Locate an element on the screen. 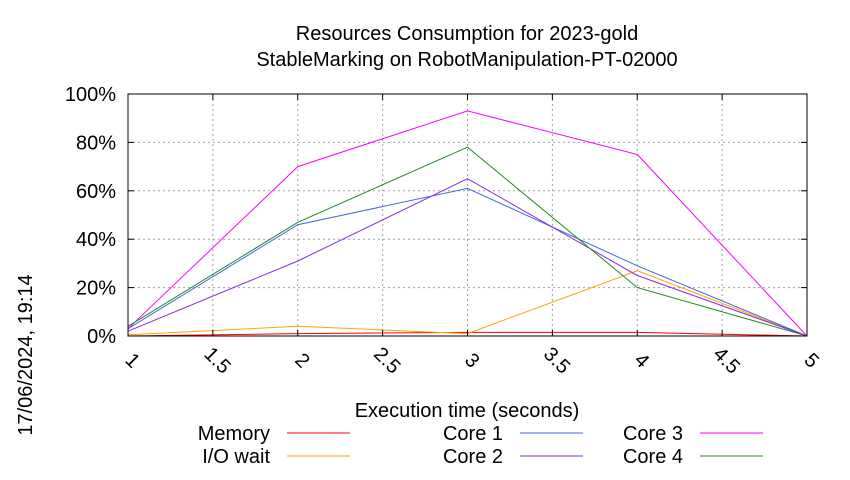  legend-label-core-2: Core 2 is located at coordinates (473, 457).